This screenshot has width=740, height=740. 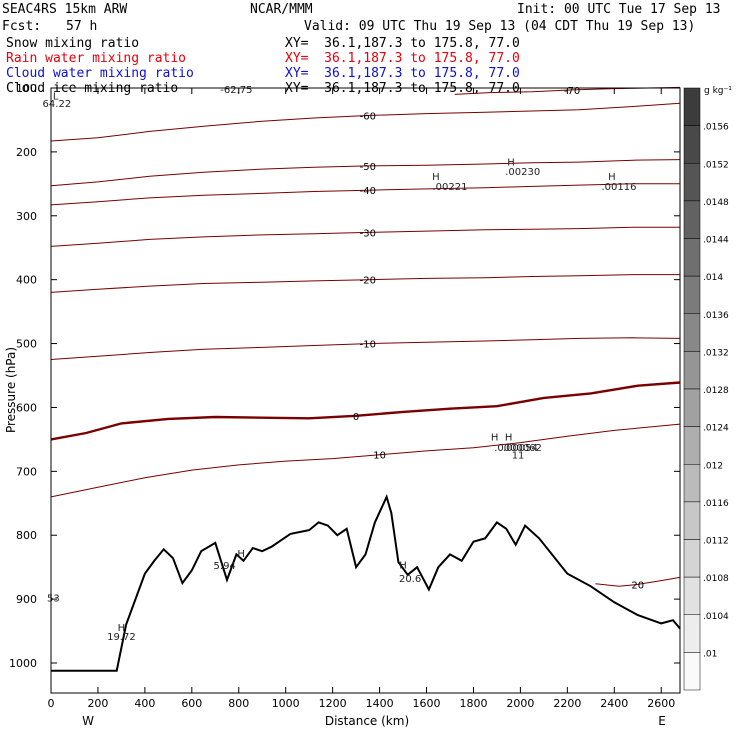 I want to click on colorbar-label: .0104, so click(x=716, y=617).